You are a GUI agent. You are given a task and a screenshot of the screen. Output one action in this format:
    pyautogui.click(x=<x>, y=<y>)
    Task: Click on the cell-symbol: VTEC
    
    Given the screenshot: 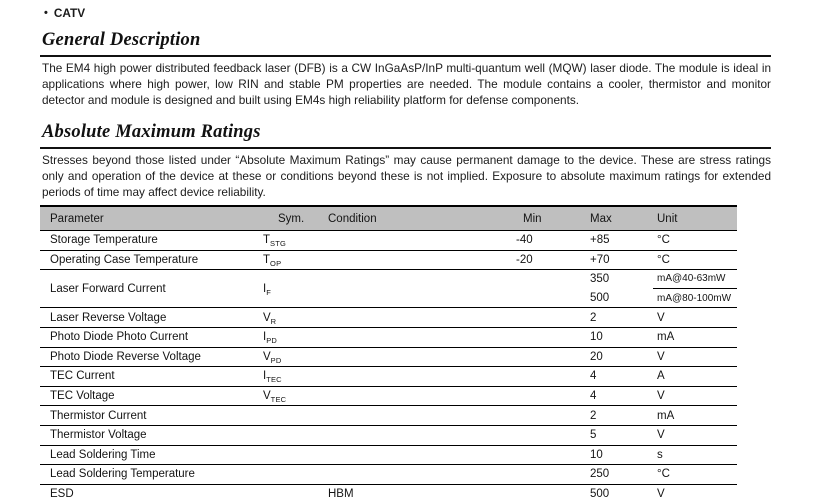 What is the action you would take?
    pyautogui.click(x=275, y=397)
    